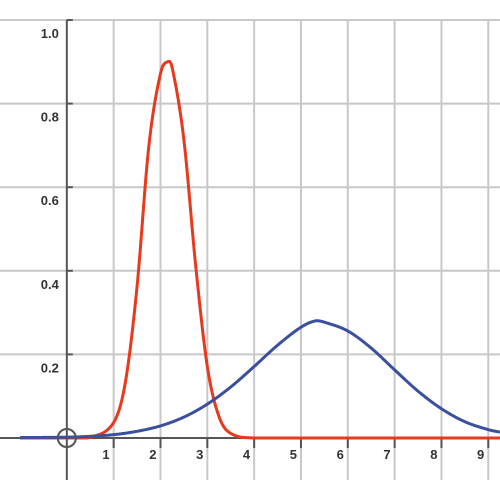 The width and height of the screenshot is (500, 500). What do you see at coordinates (50, 284) in the screenshot?
I see `y-tick-label-0.4: 0.4` at bounding box center [50, 284].